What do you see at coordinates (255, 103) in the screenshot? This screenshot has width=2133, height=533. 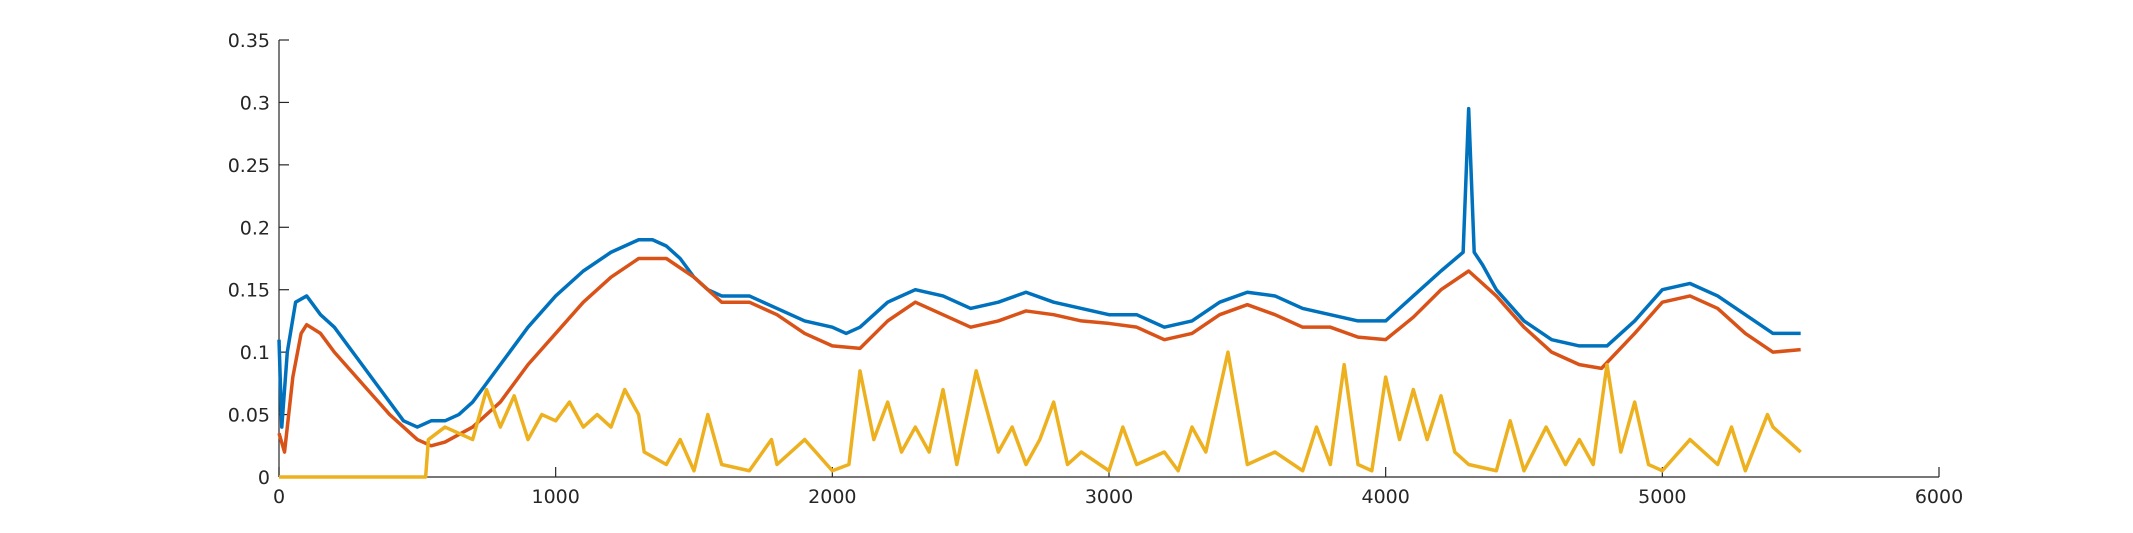 I see `y-tick-label: 0.3` at bounding box center [255, 103].